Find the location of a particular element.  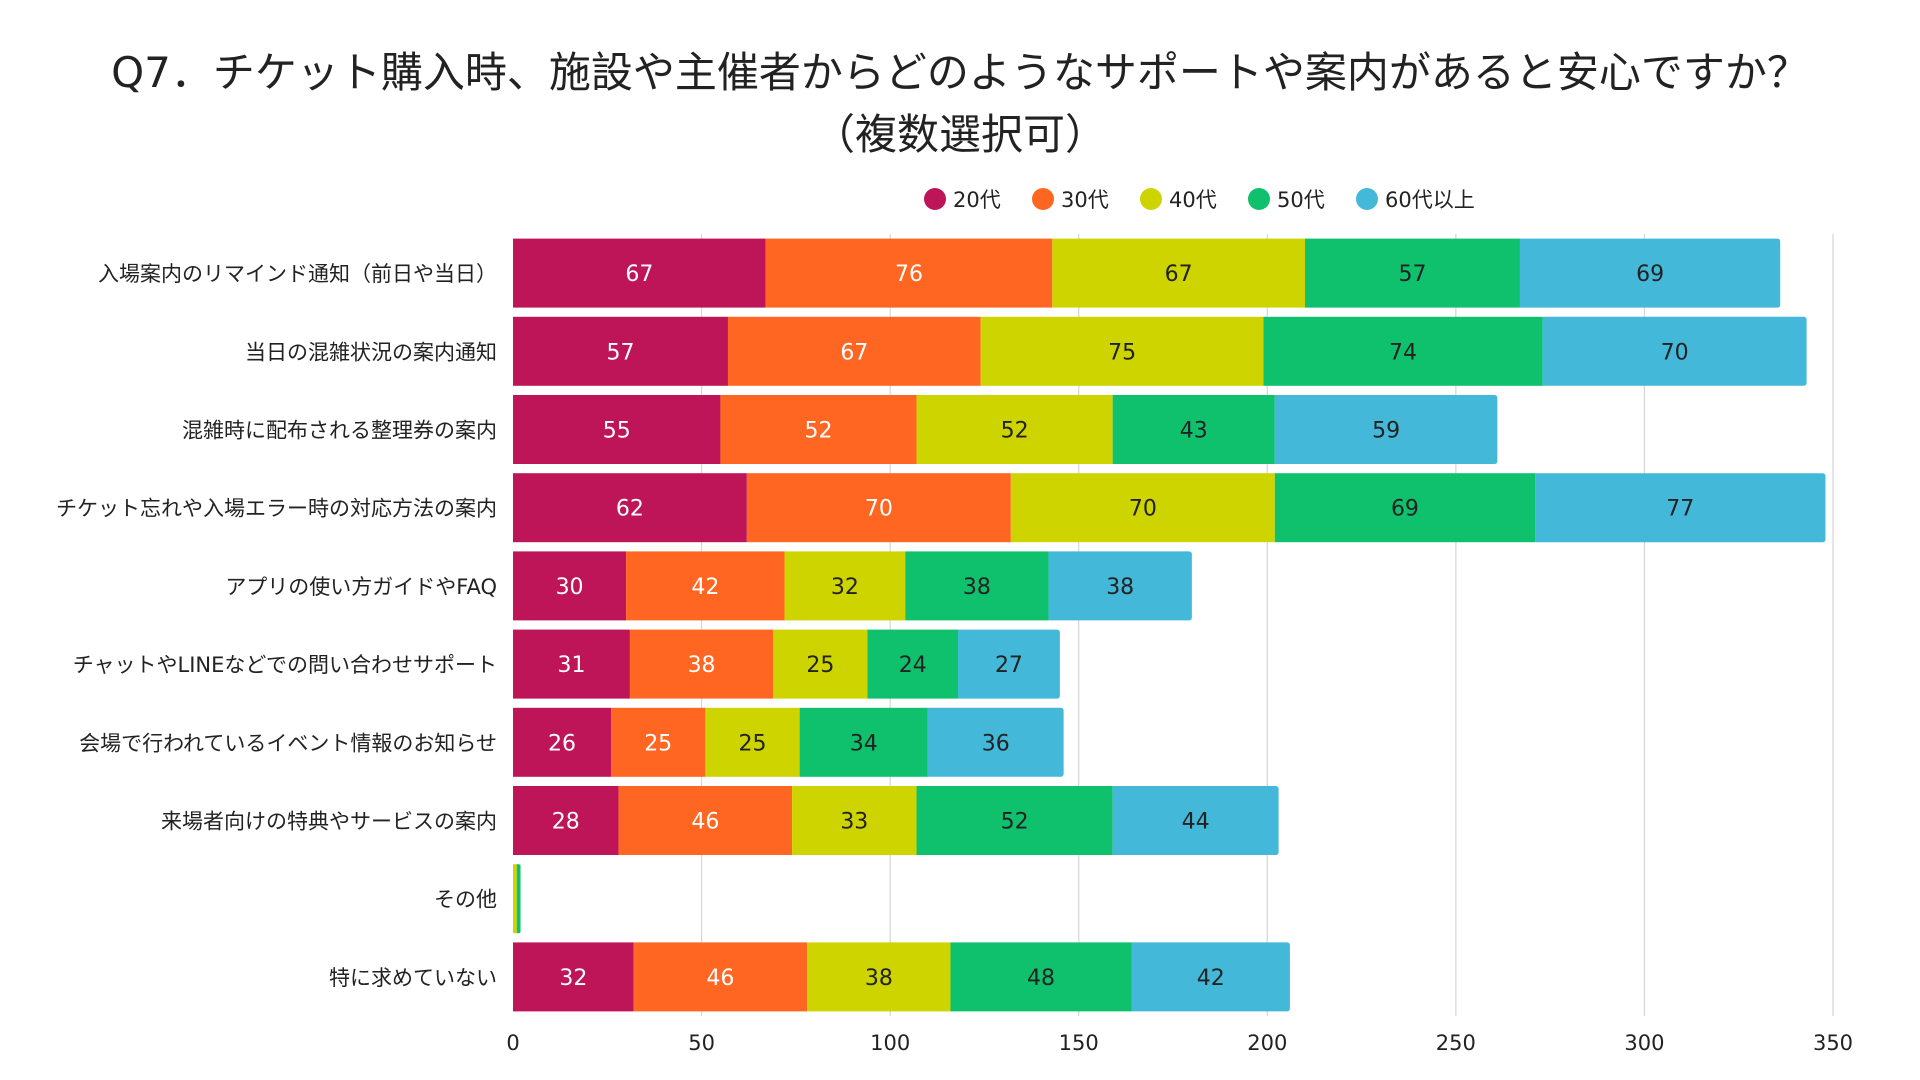

bar-value-label: 28 is located at coordinates (566, 822).